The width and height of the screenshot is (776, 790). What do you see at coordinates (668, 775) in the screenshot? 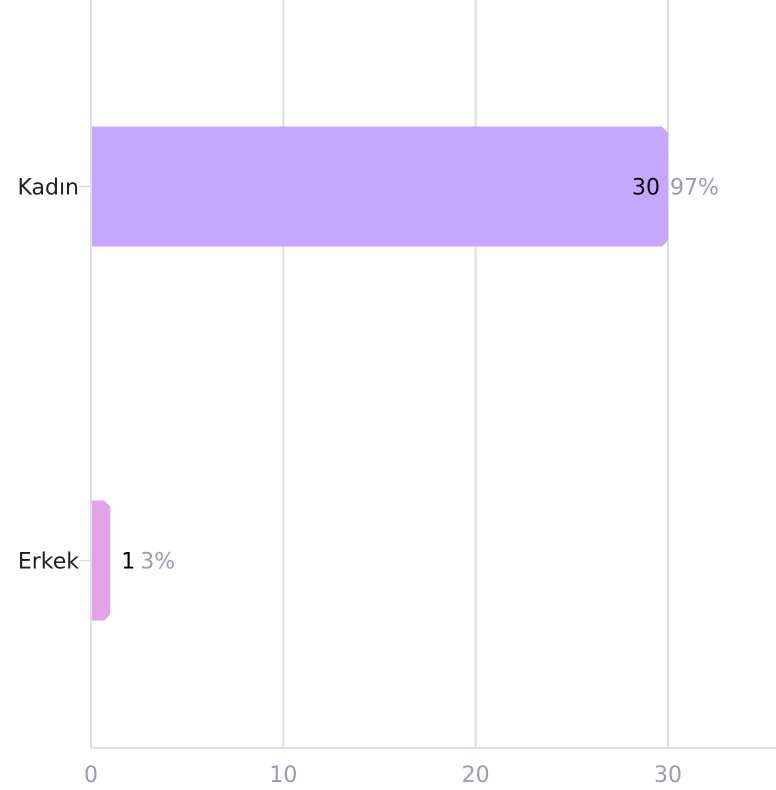
I see `x-tick-label: 30` at bounding box center [668, 775].